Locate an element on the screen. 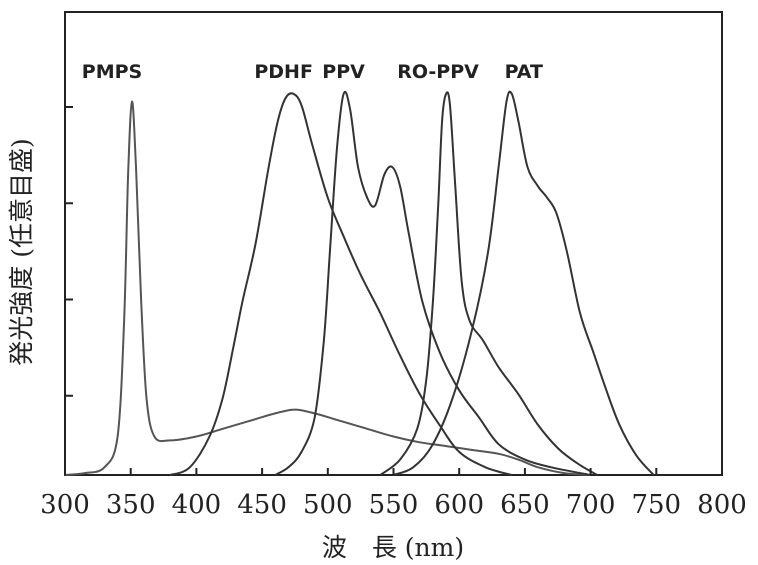 This screenshot has width=758, height=565. x-axis-title: 波 長 (nm) is located at coordinates (393, 547).